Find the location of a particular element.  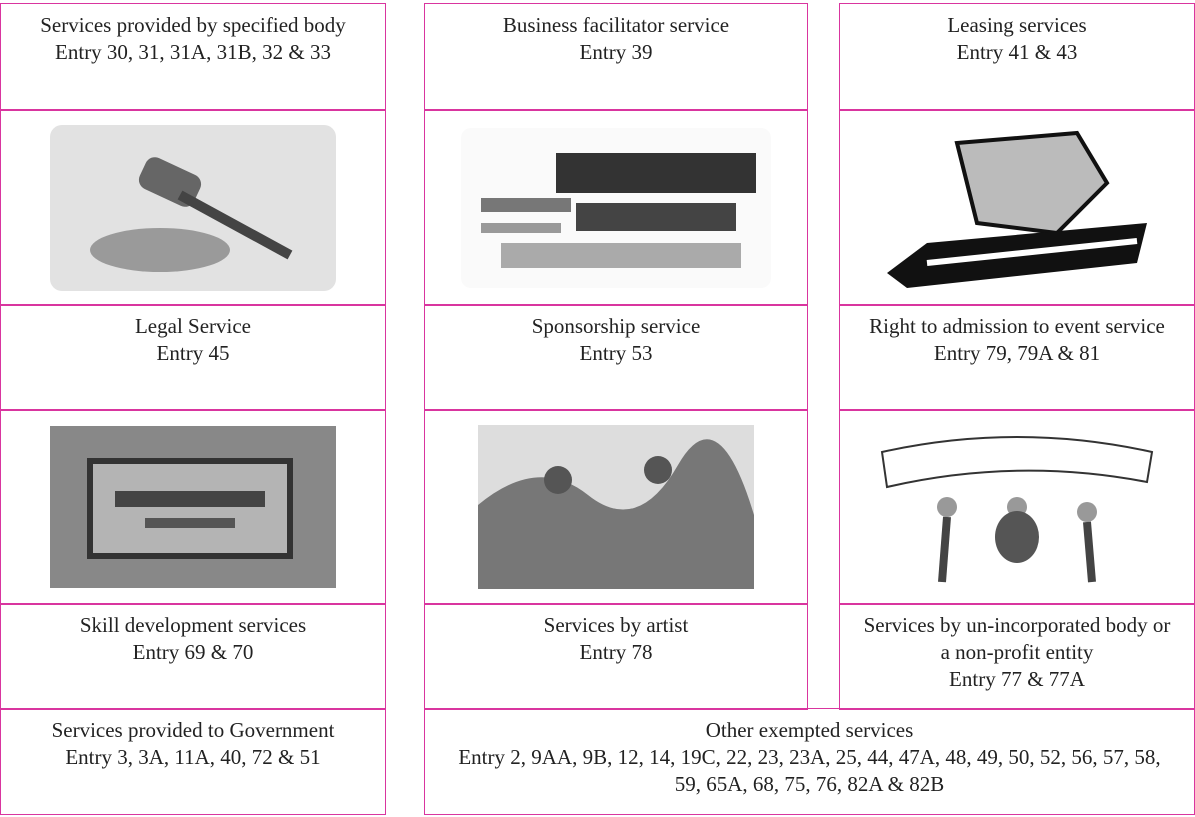

text-cell: Leasing services Entry 41 & 43 is located at coordinates (1017, 57).